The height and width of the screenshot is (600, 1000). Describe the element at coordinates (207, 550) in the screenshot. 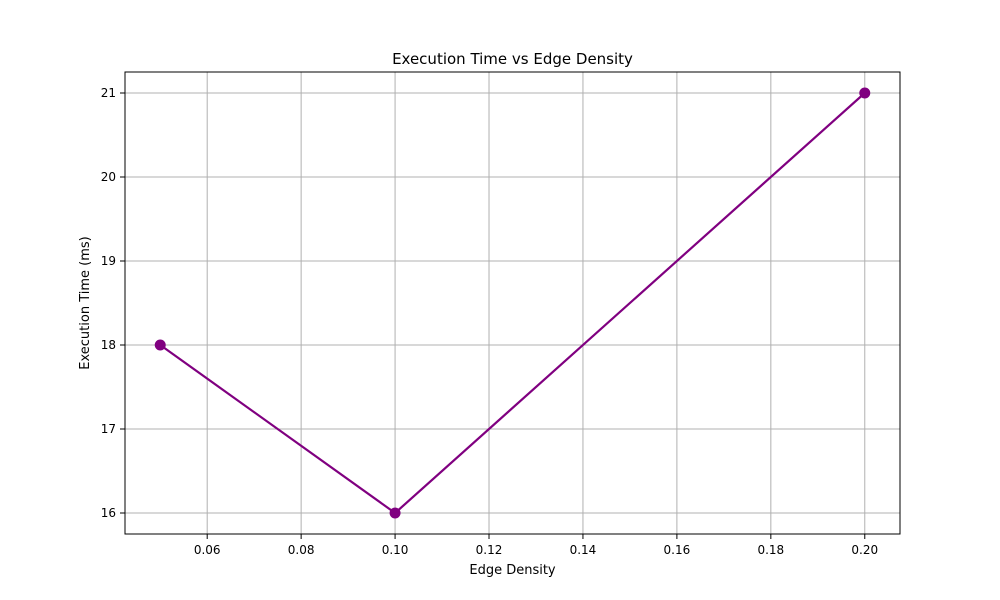

I see `x-tick-label: 0.06` at that location.